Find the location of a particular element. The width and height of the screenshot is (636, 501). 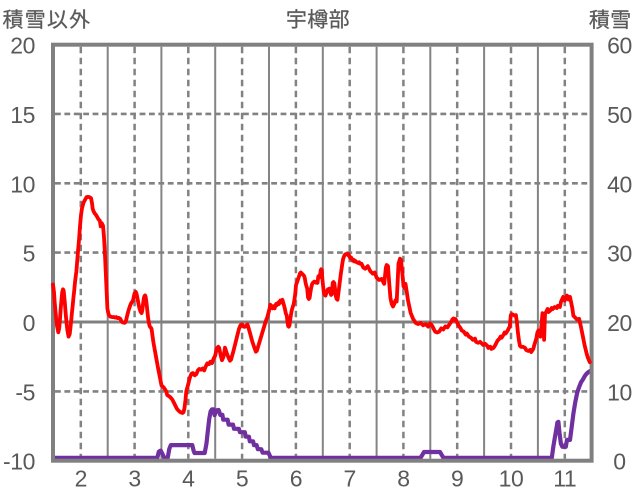

svg-text: 50 is located at coordinates (619, 115).